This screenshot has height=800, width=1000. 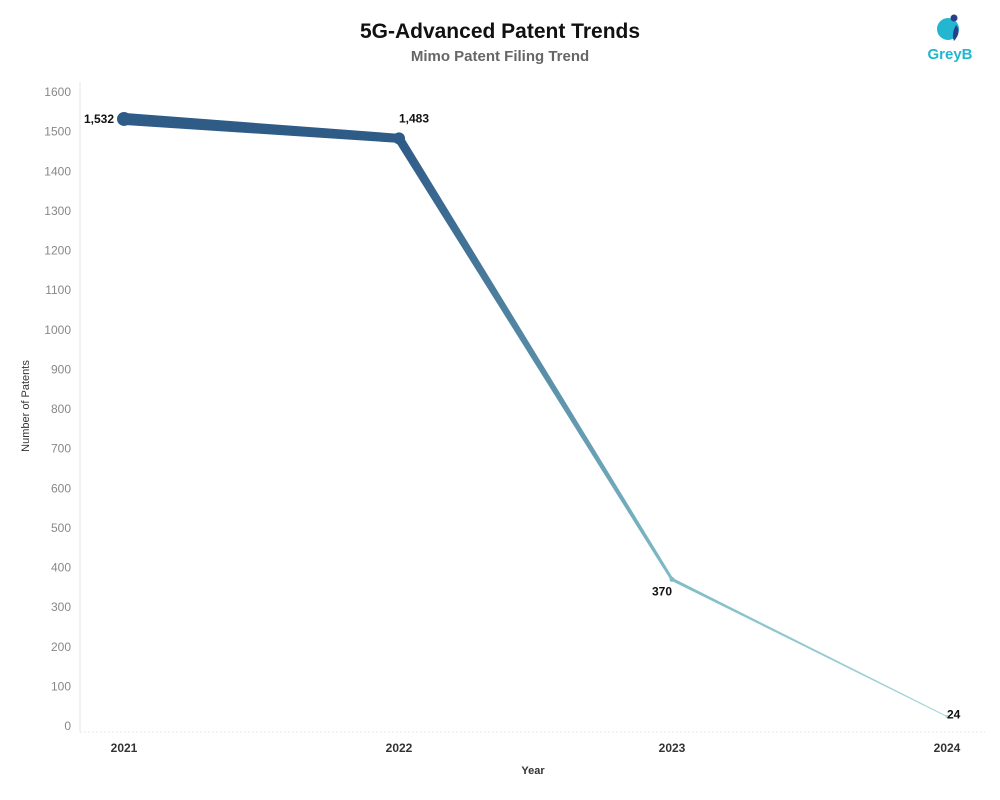 What do you see at coordinates (61, 647) in the screenshot?
I see `y-tick-label: 200` at bounding box center [61, 647].